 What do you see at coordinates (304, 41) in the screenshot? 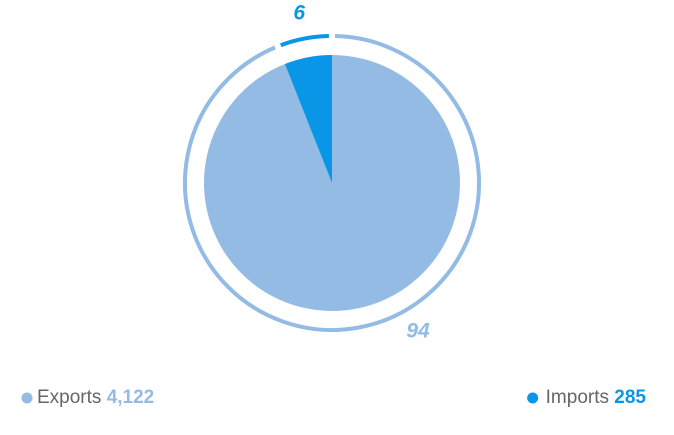
I see `ring-arc` at bounding box center [304, 41].